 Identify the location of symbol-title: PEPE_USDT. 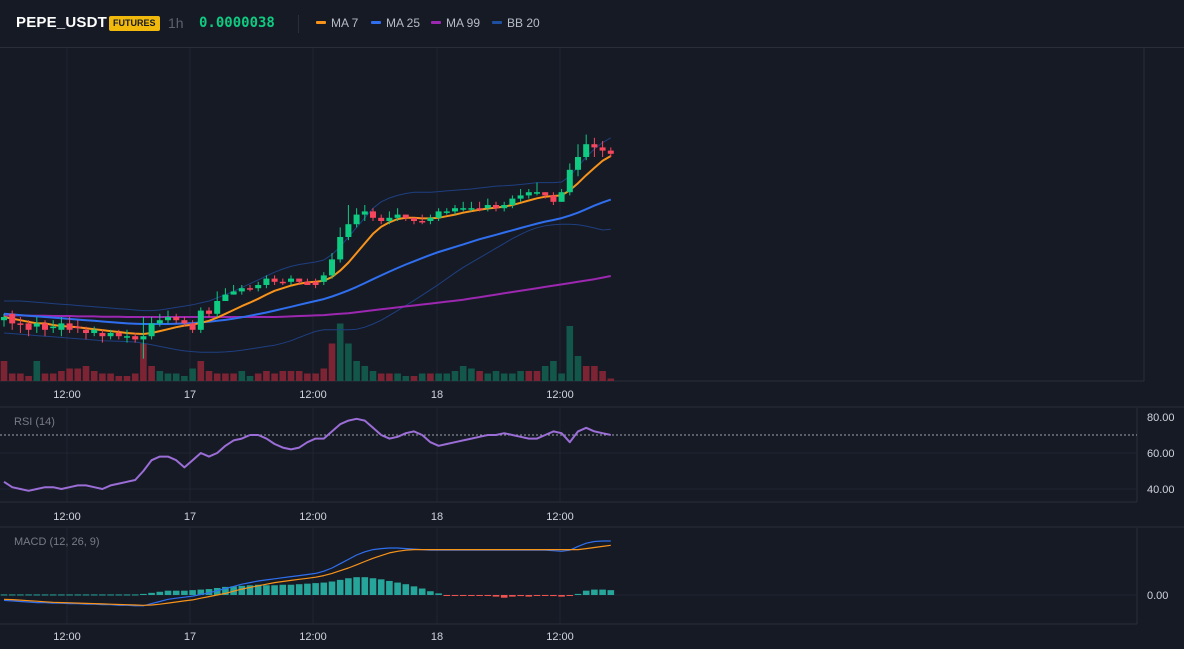
(61, 22).